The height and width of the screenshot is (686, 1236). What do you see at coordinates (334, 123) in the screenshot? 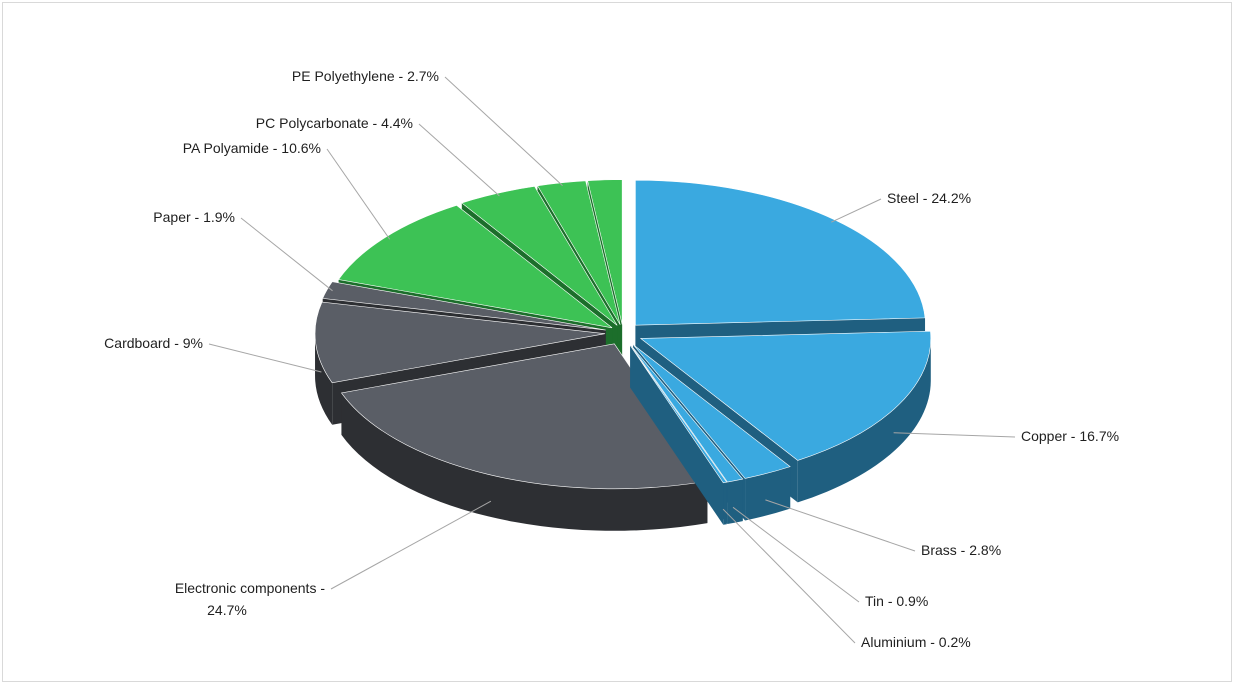
I see `slice-label: PC Polycarbonate - 4.4%` at bounding box center [334, 123].